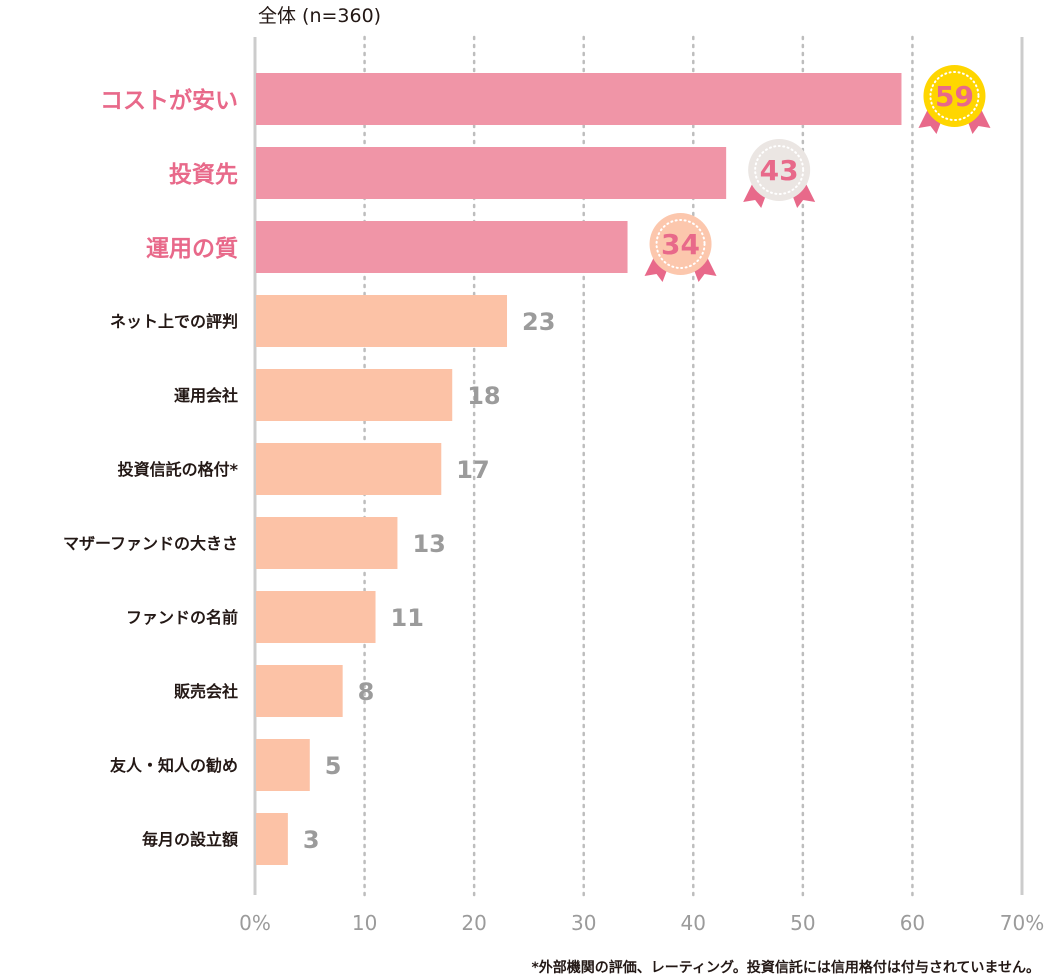  I want to click on x-tick-label: 0%, so click(255, 923).